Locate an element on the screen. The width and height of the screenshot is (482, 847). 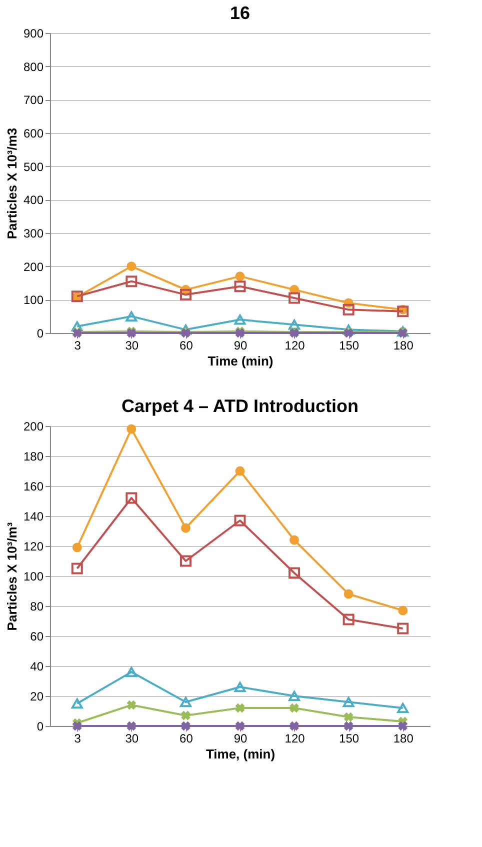
y-tick-label: 600 is located at coordinates (33, 133).